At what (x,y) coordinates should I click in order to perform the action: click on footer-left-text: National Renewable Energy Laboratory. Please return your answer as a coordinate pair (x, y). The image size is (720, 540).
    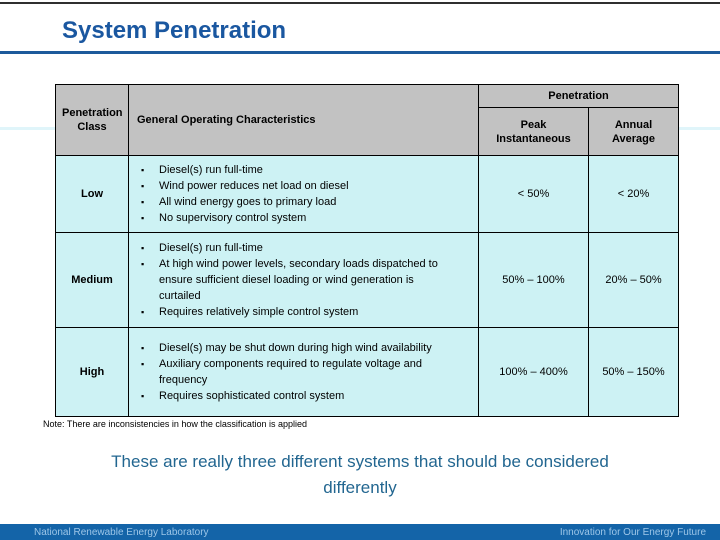
    Looking at the image, I should click on (121, 532).